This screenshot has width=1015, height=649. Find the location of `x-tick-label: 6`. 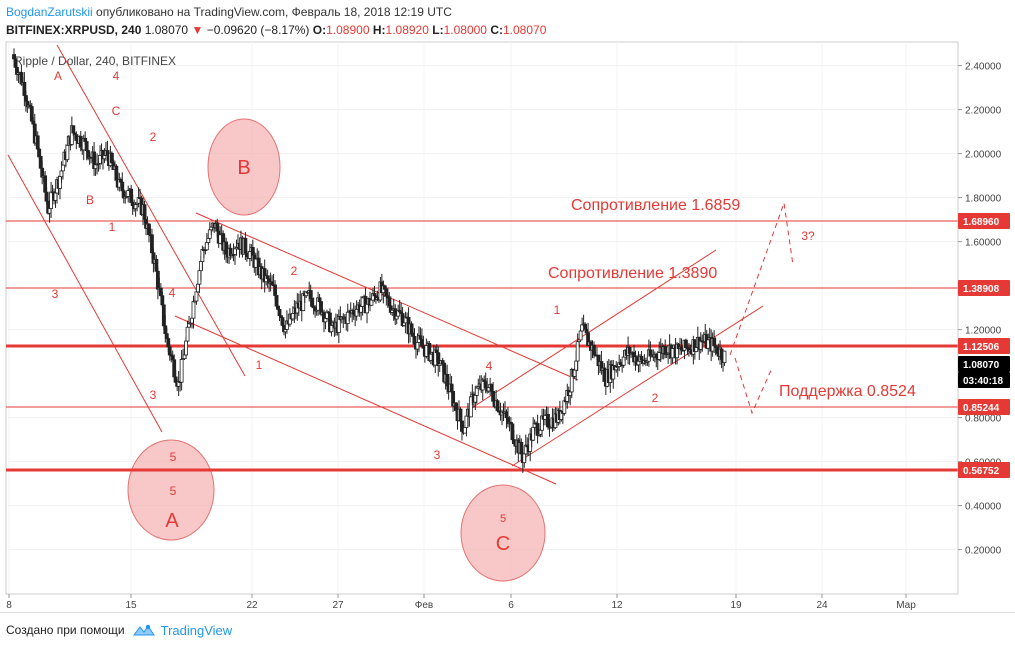

x-tick-label: 6 is located at coordinates (511, 605).